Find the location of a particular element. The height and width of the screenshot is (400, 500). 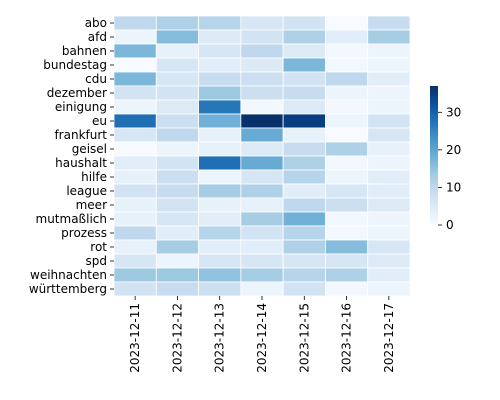

y-tick-label: mutmaßlich is located at coordinates (71, 219).